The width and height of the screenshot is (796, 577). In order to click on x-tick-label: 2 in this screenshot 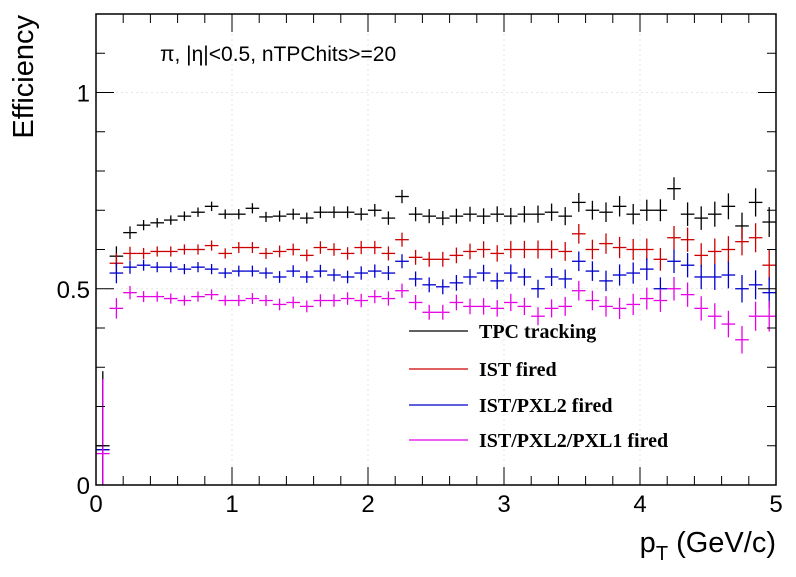, I will do `click(367, 504)`.